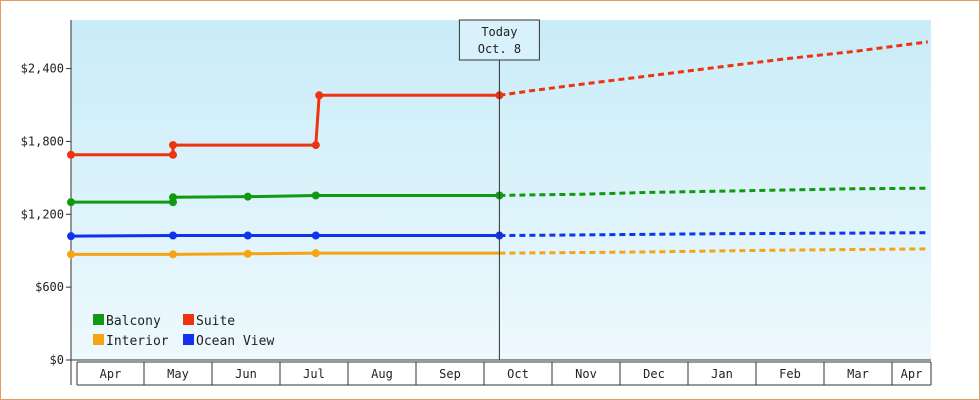 This screenshot has height=400, width=980. I want to click on today-label: Today, so click(499, 32).